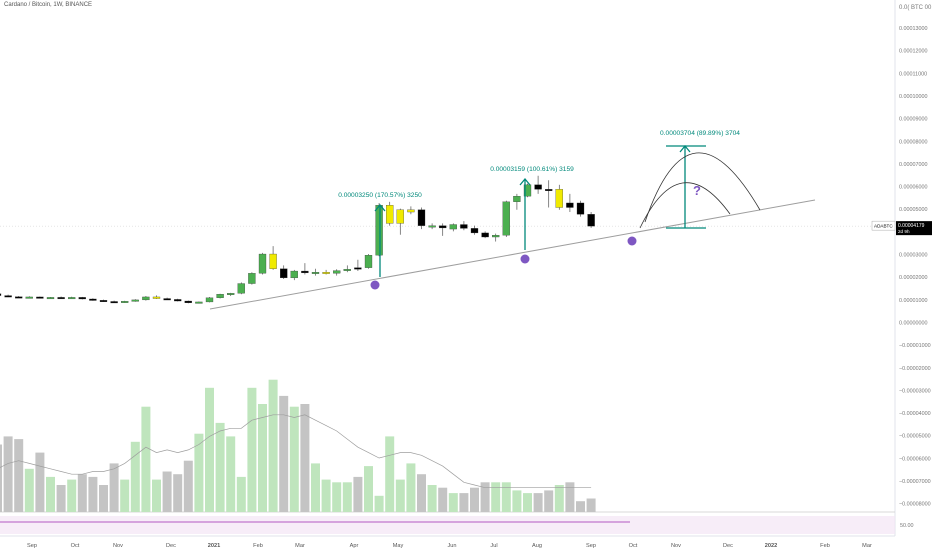 Image resolution: width=932 pixels, height=550 pixels. Describe the element at coordinates (451, 546) in the screenshot. I see `time-tick-label: Jun` at that location.